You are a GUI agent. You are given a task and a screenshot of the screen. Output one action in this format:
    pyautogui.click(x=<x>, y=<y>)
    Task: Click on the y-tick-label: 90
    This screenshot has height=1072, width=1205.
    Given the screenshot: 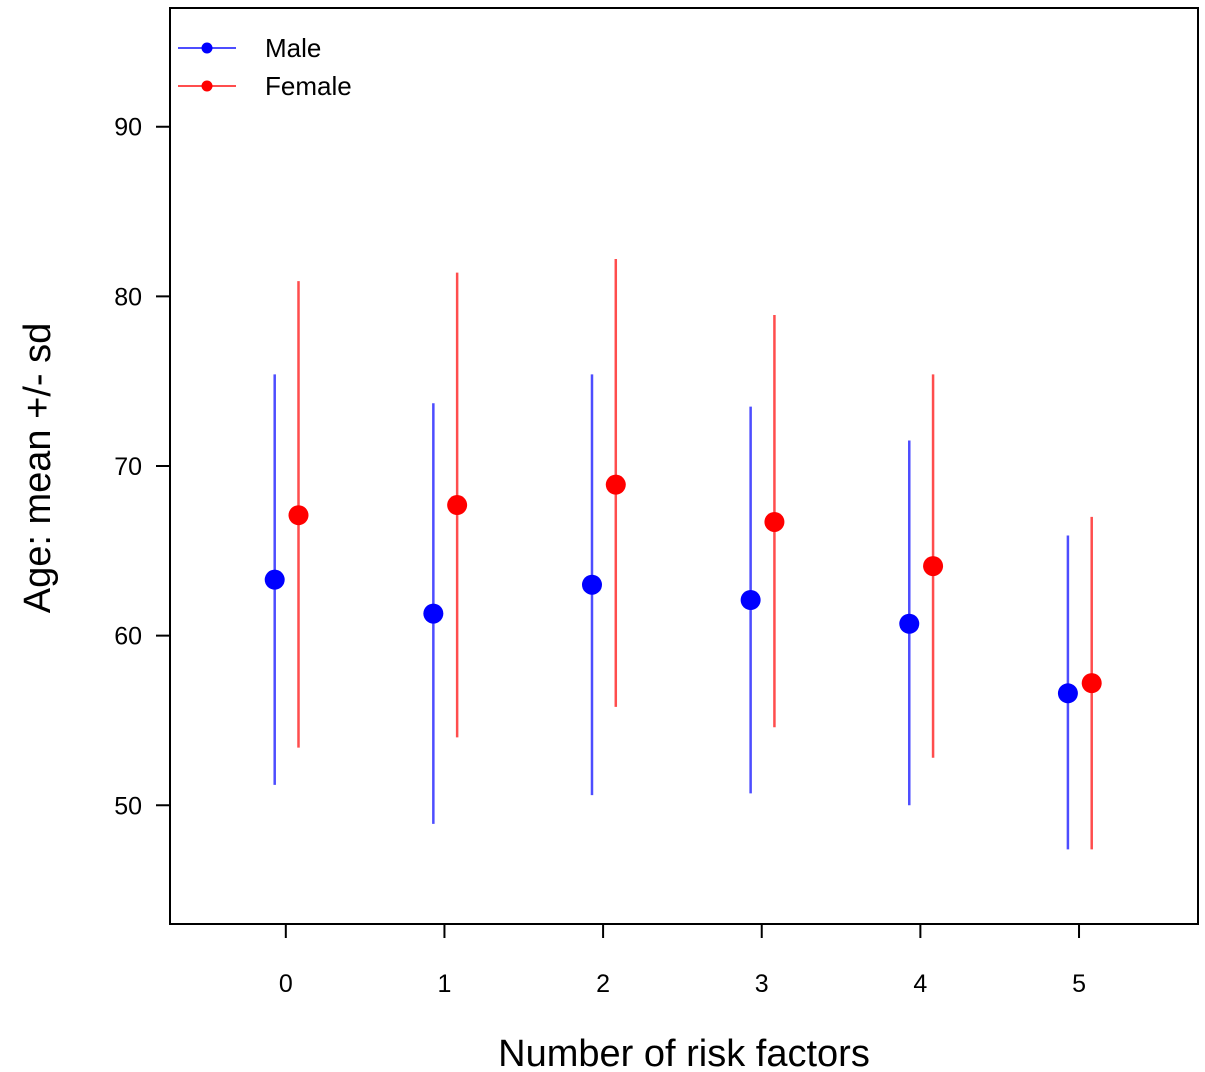 What is the action you would take?
    pyautogui.click(x=128, y=128)
    